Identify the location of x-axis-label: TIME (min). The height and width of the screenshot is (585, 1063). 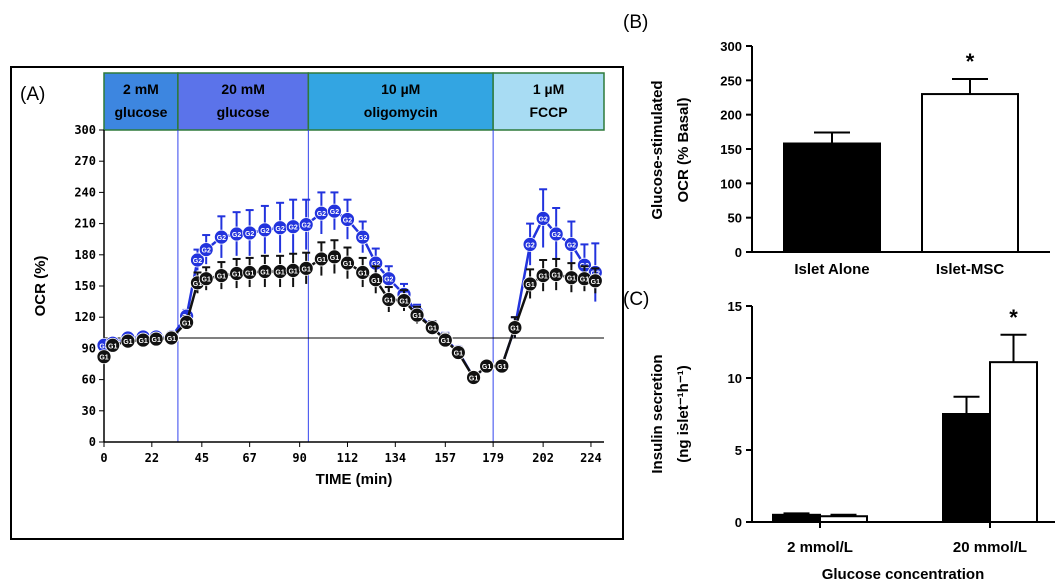
(354, 479).